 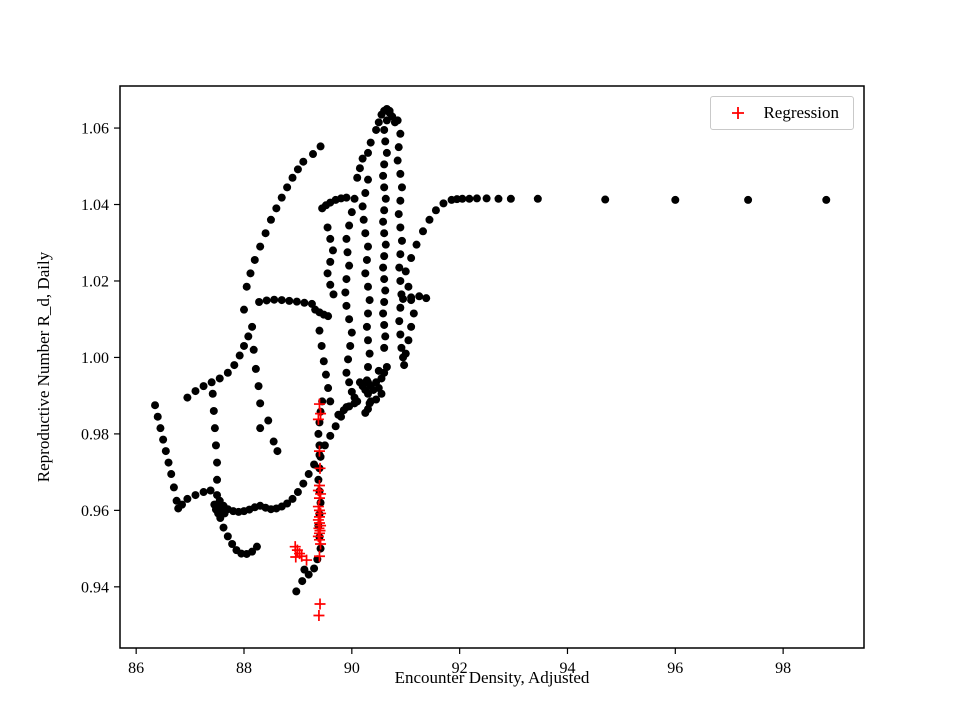 What do you see at coordinates (244, 668) in the screenshot?
I see `svg-text: 88` at bounding box center [244, 668].